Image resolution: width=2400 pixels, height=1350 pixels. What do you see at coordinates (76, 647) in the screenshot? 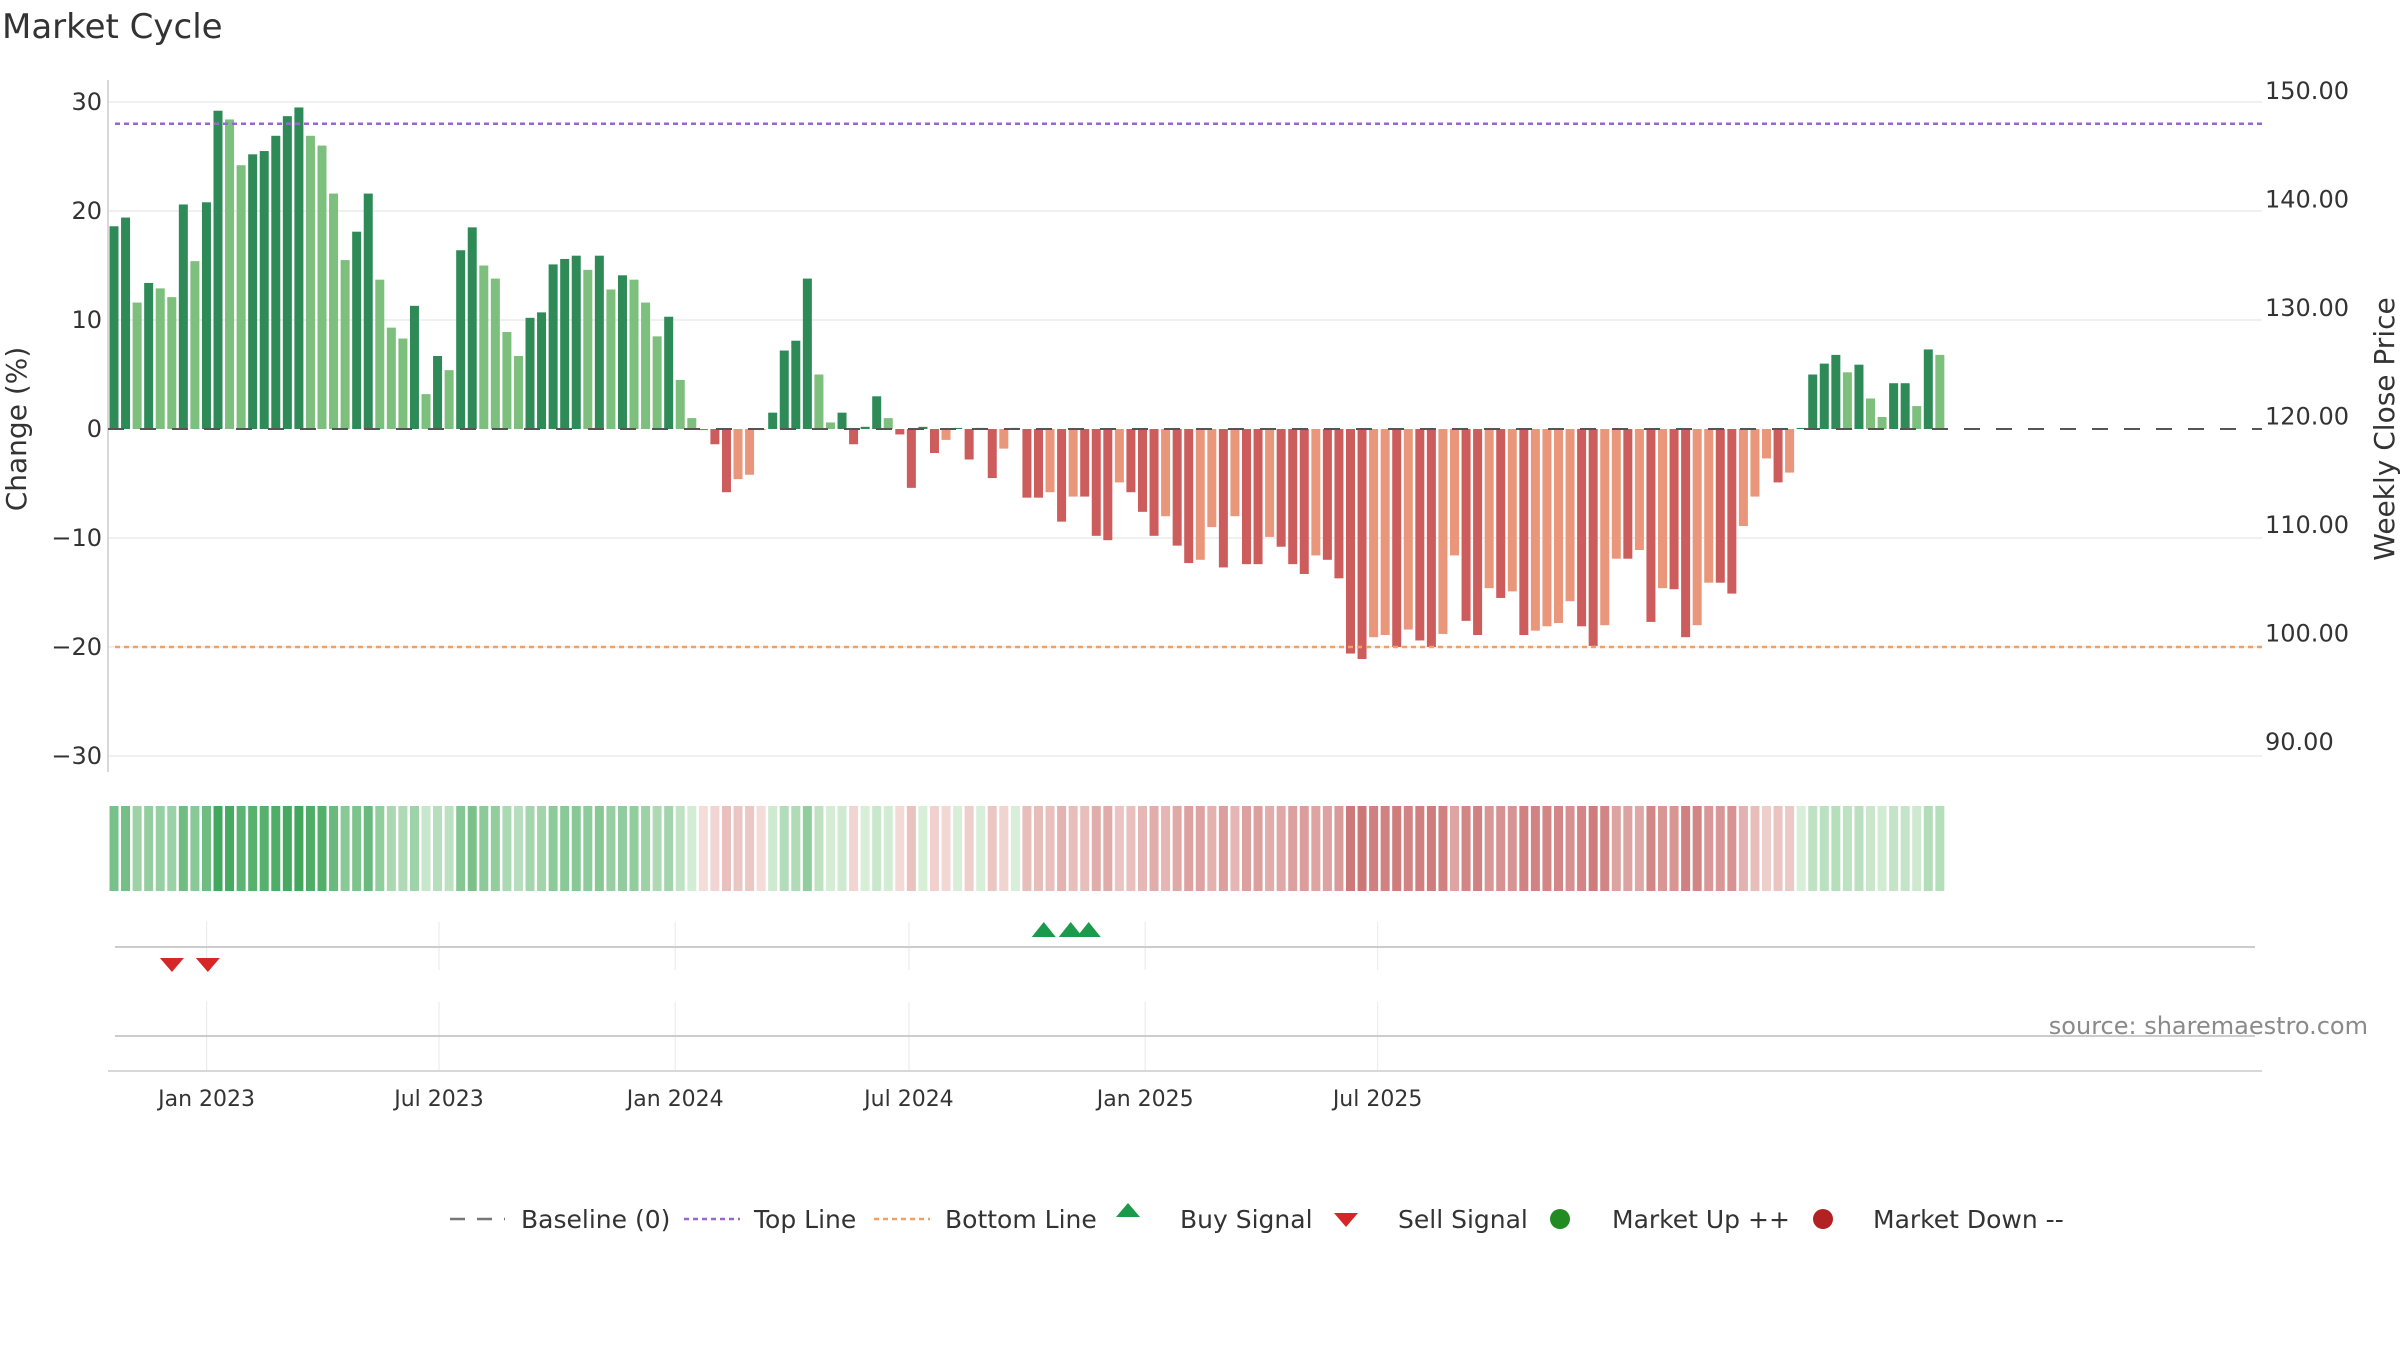
I see `left-tick-label: −20` at bounding box center [76, 647].